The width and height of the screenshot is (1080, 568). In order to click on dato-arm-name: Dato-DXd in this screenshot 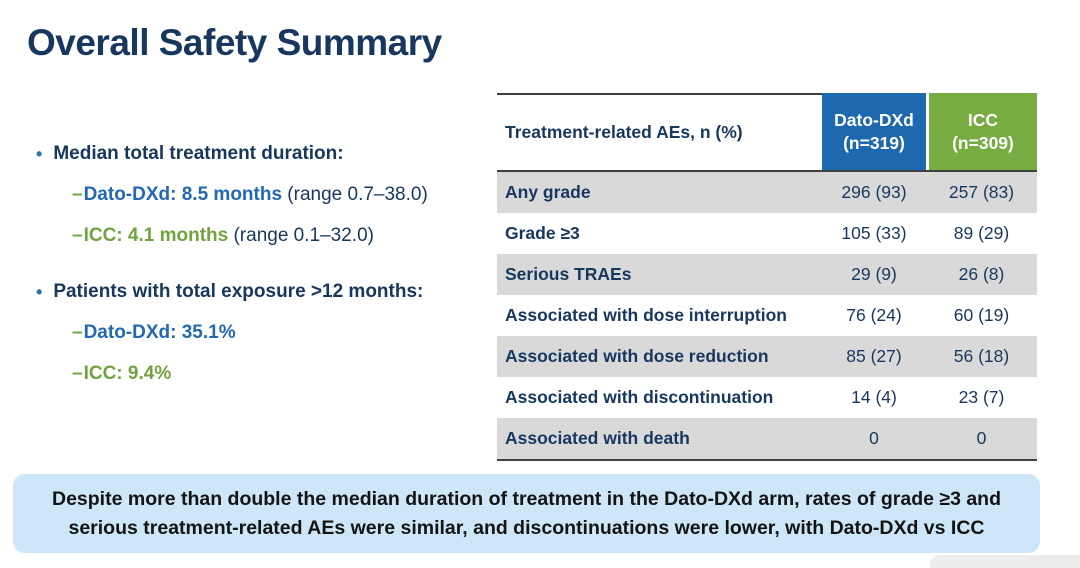, I will do `click(874, 119)`.